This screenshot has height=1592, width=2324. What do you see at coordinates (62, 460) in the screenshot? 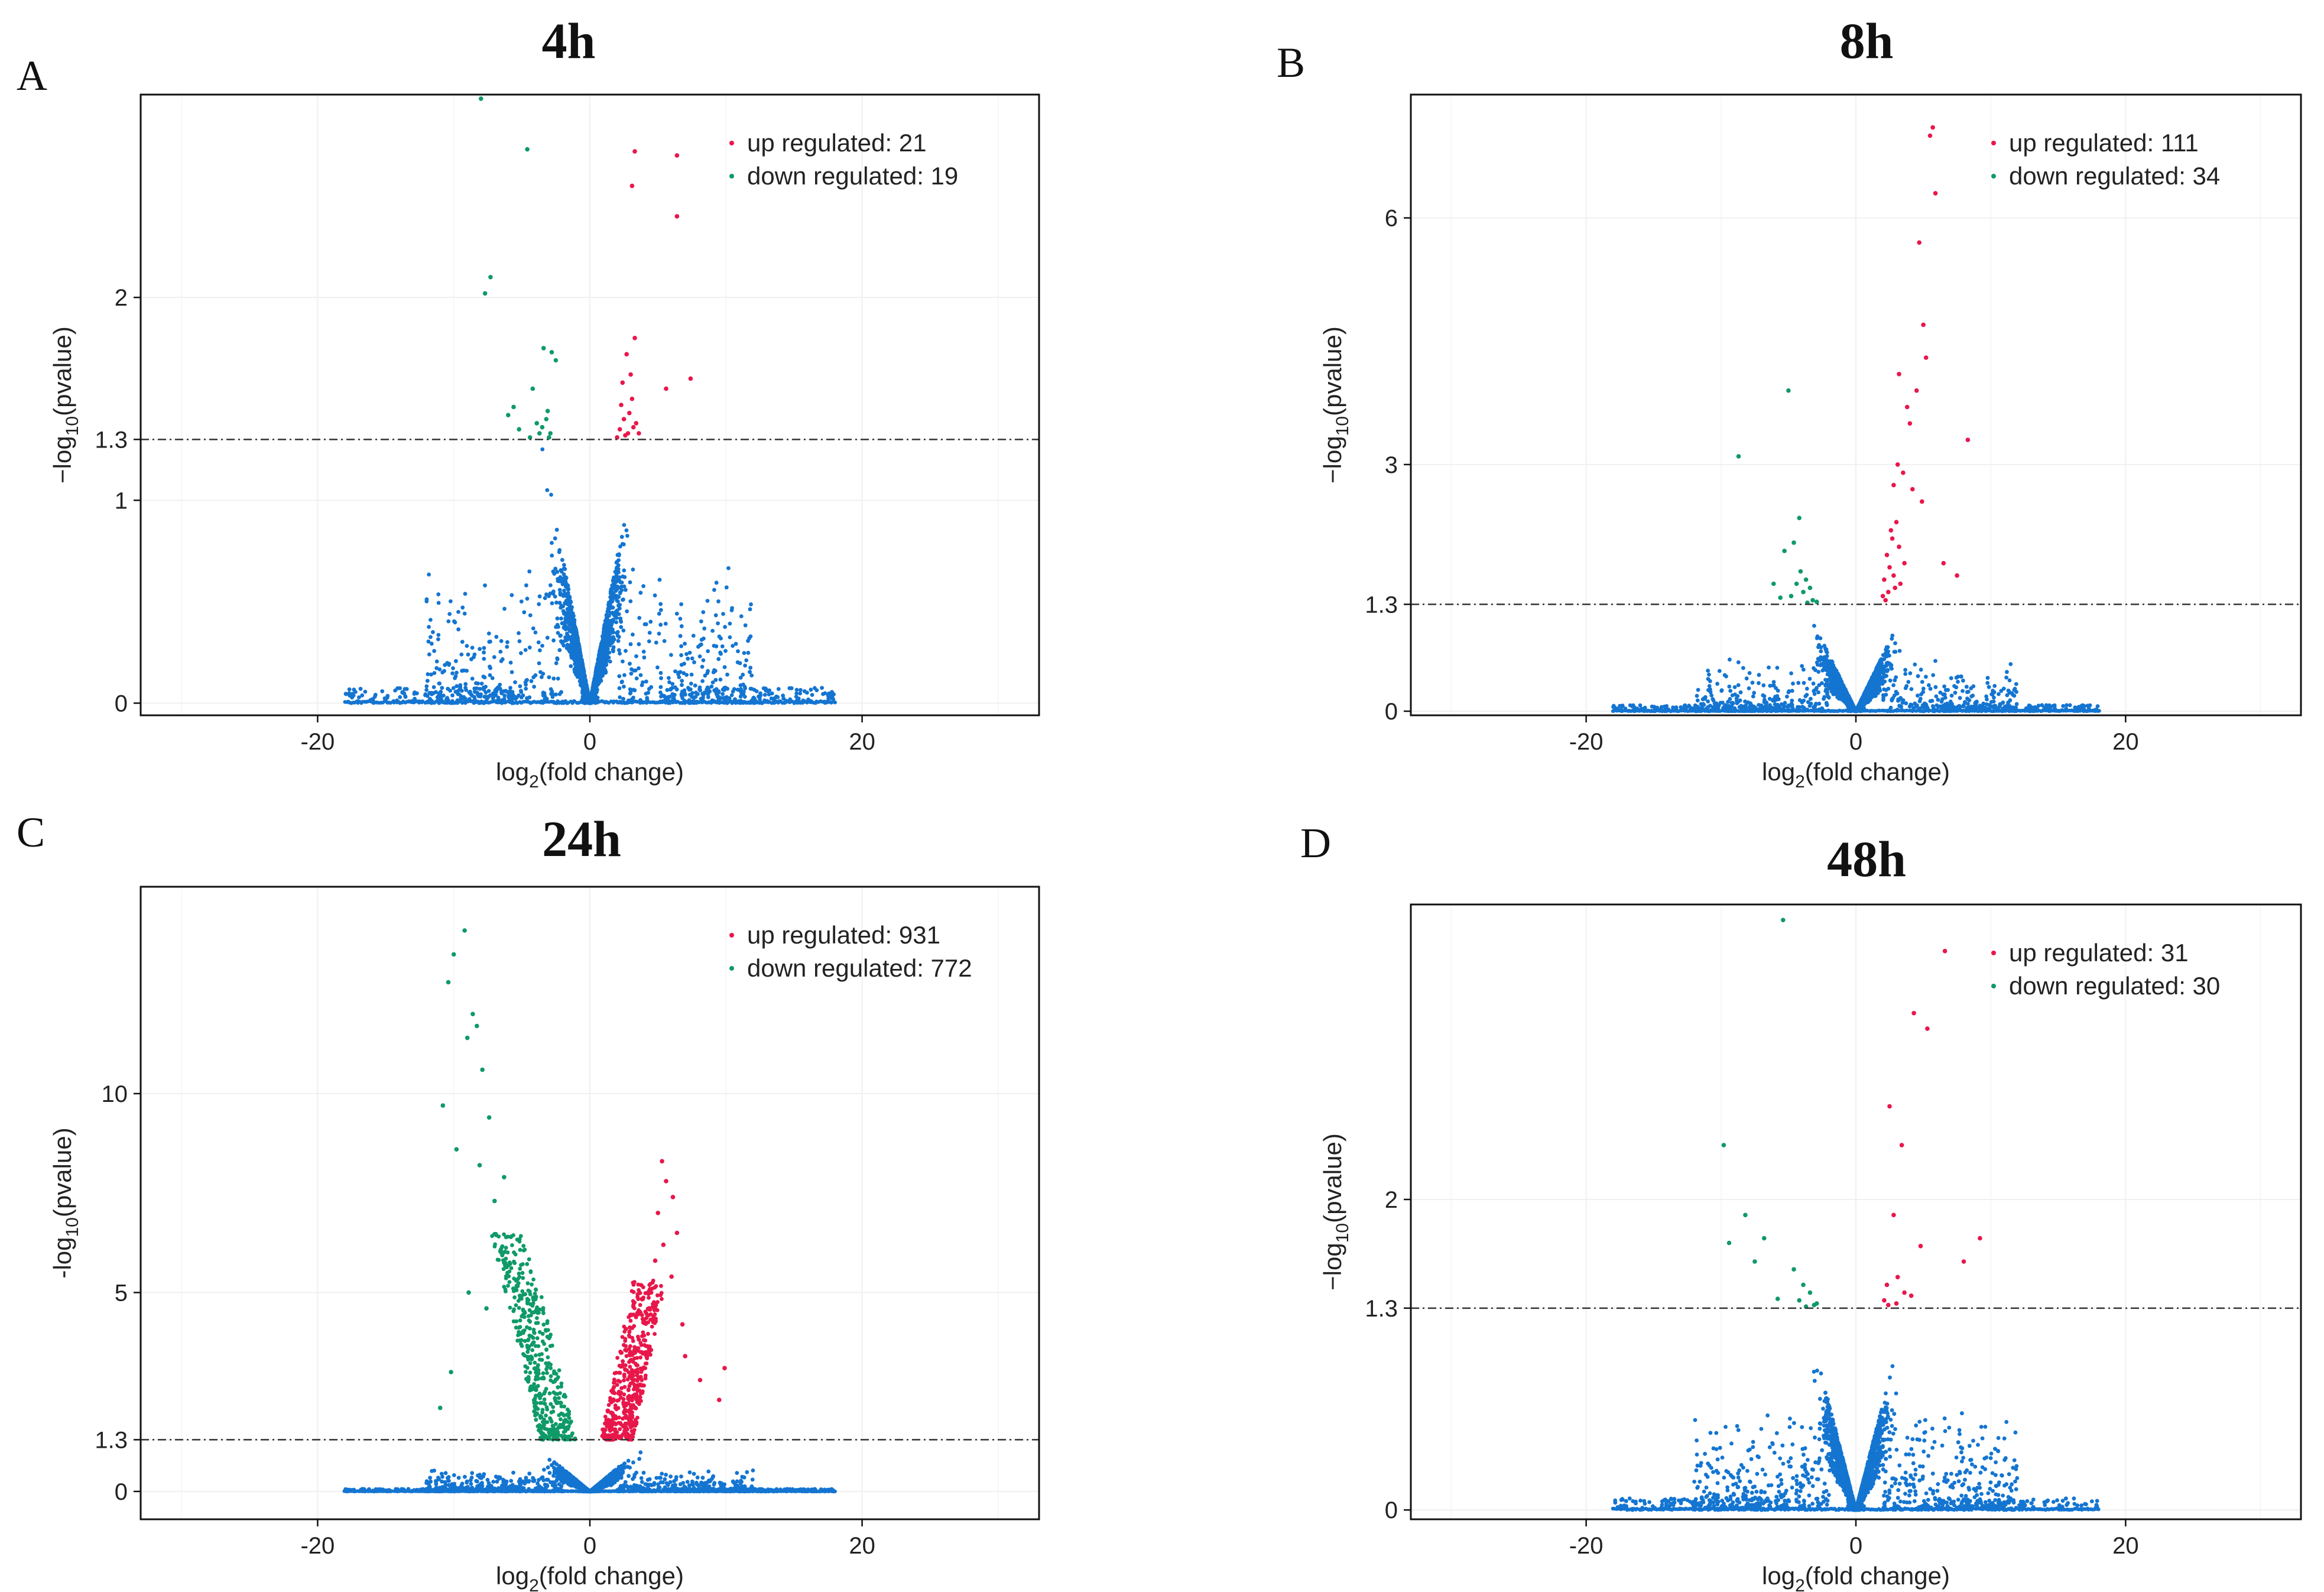
I see `y-axis-label-main: −log` at bounding box center [62, 460].